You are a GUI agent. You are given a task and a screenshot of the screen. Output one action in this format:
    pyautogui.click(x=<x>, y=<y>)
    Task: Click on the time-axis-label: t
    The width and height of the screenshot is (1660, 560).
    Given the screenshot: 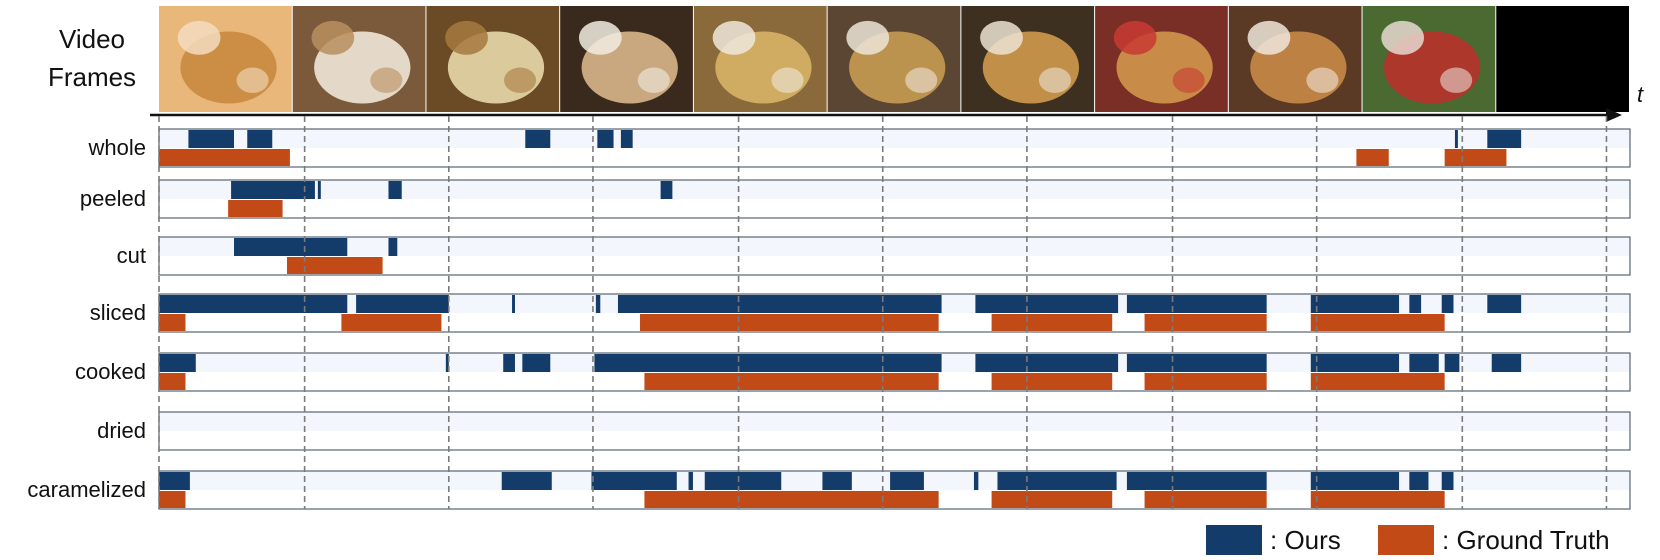 What is the action you would take?
    pyautogui.click(x=1640, y=94)
    